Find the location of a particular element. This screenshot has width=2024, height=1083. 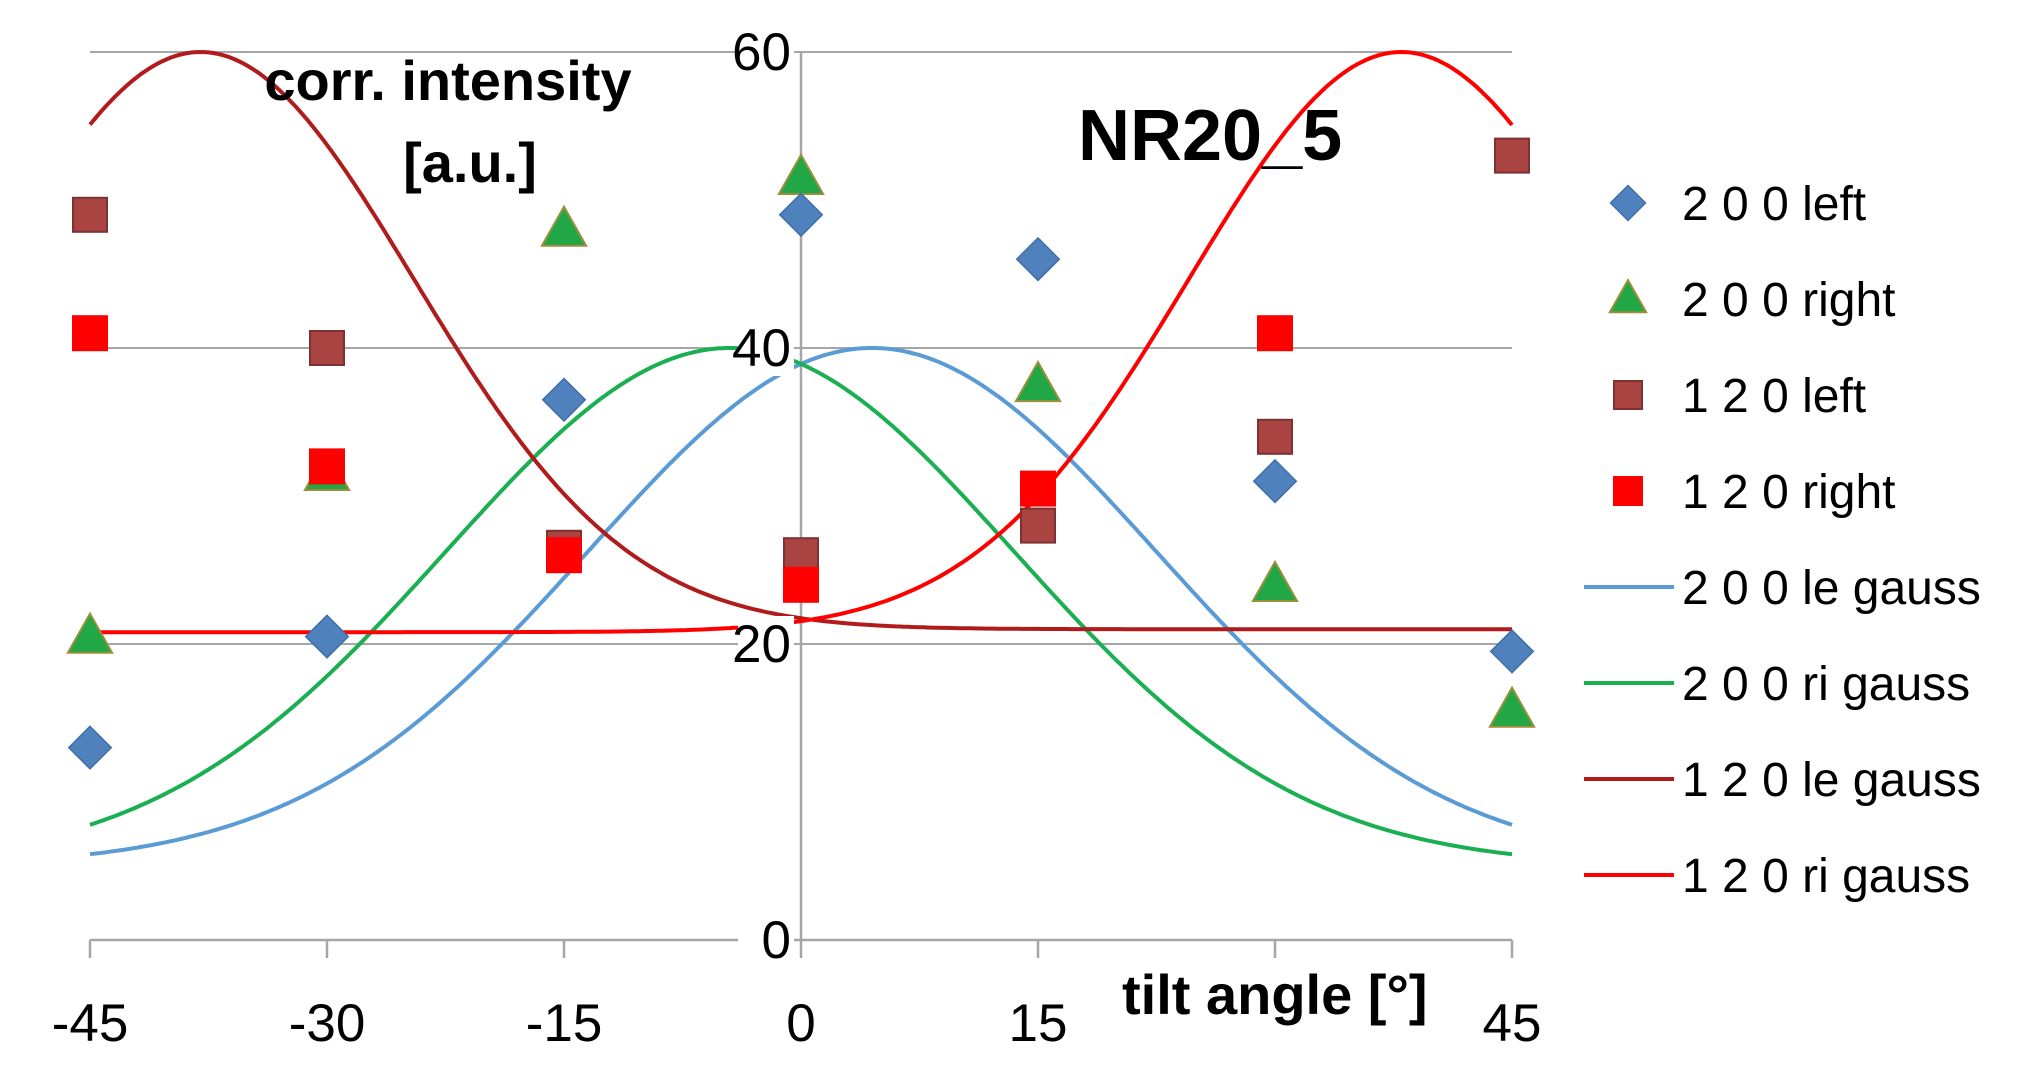

y-tick-label-20: 20 is located at coordinates (761, 644).